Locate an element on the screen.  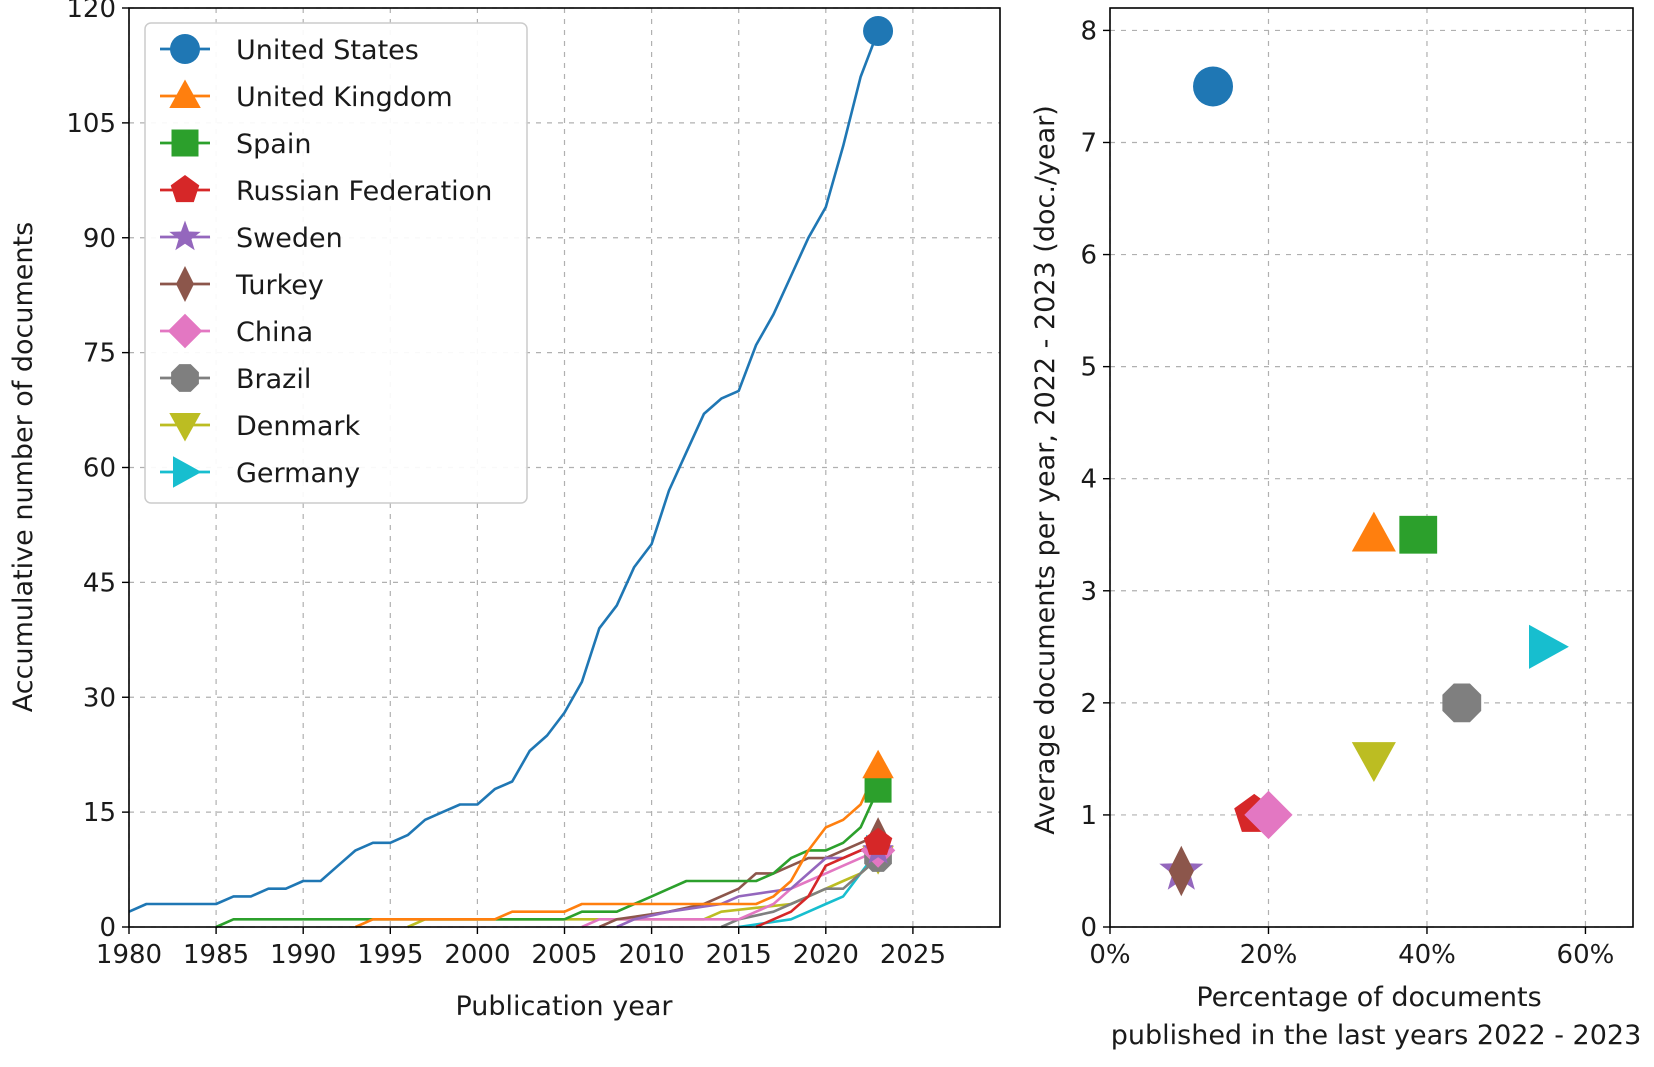
legend-entry-turkey: Turkey is located at coordinates (242, 284).